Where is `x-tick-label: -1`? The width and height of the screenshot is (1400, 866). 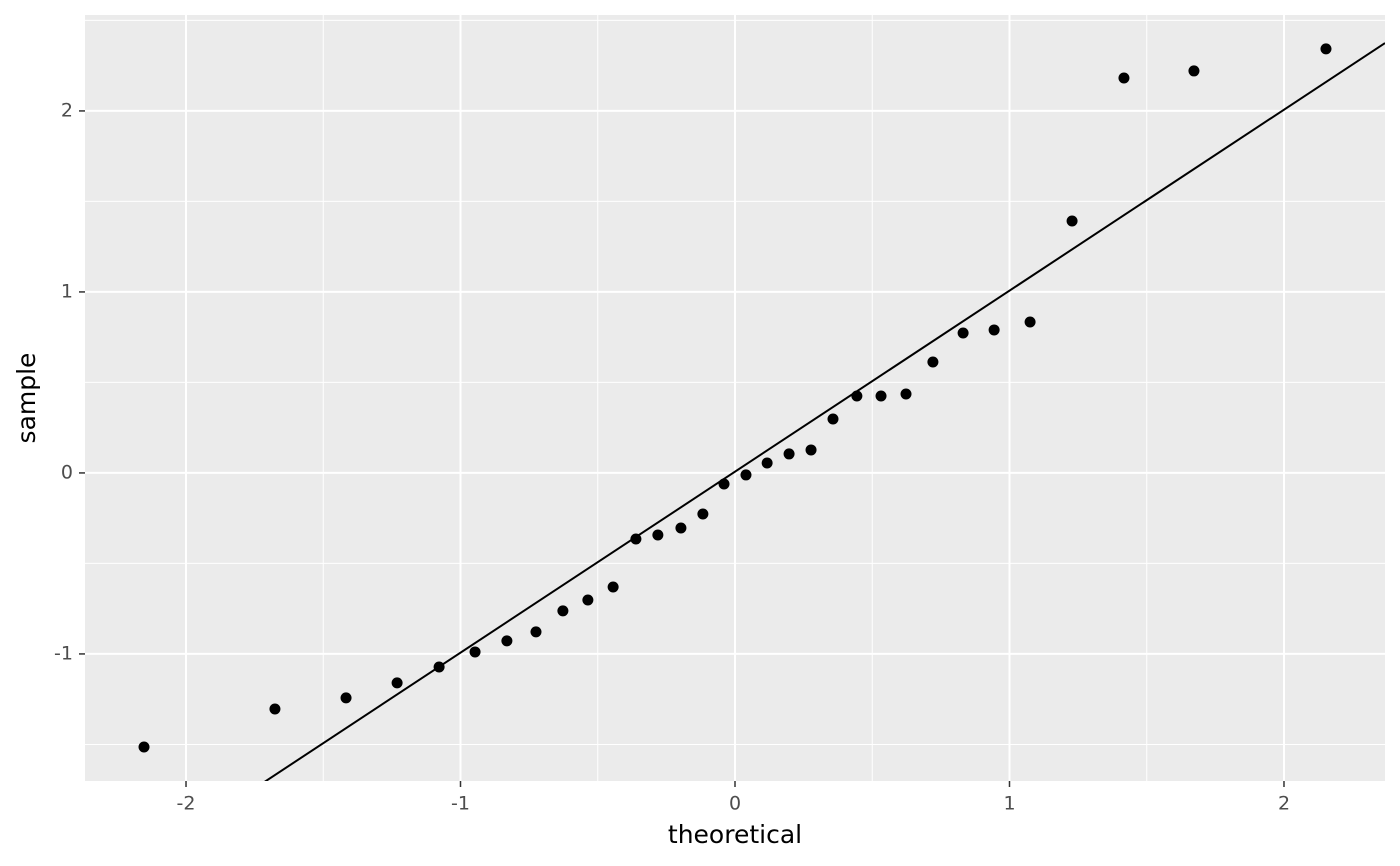 x-tick-label: -1 is located at coordinates (460, 804).